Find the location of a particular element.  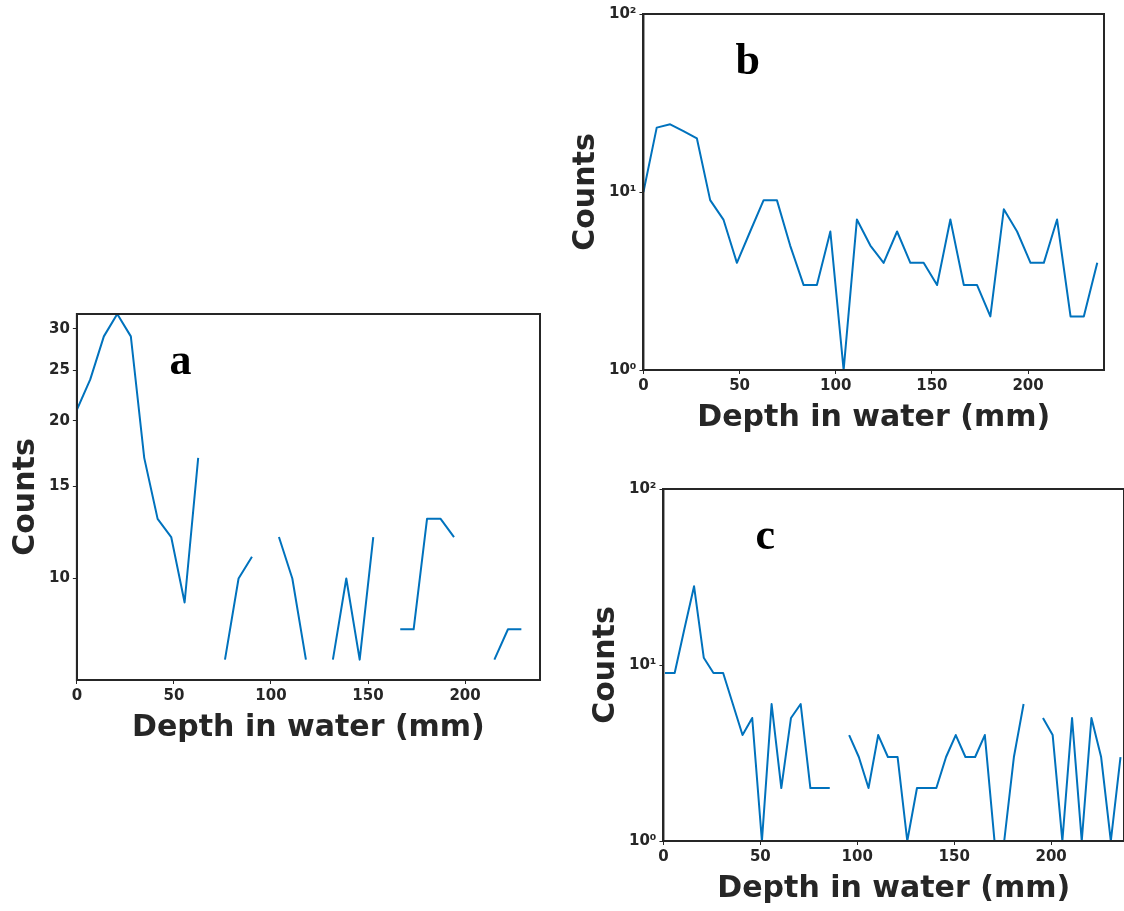

annotation: b is located at coordinates (748, 59).